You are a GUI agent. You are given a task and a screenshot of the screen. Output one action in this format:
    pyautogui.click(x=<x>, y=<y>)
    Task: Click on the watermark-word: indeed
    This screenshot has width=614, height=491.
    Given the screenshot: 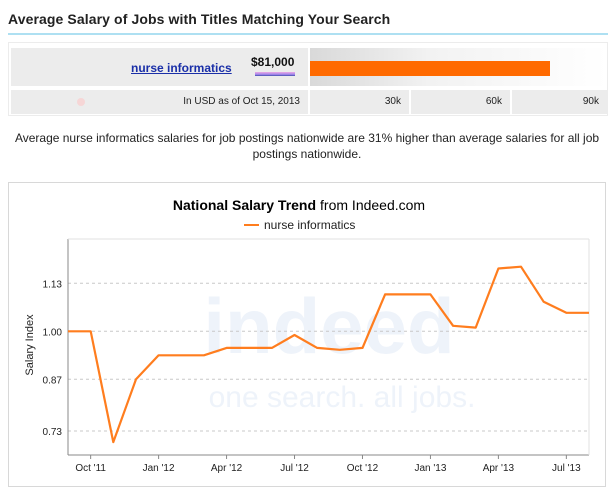 What is the action you would take?
    pyautogui.click(x=328, y=326)
    